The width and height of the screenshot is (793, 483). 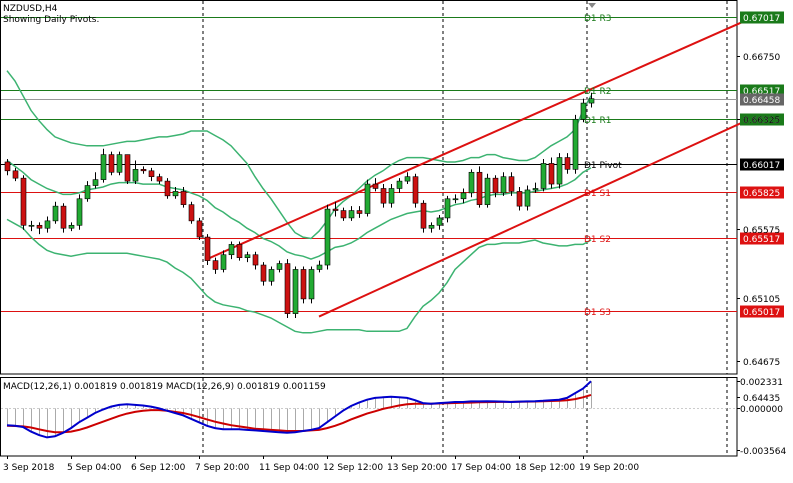 I want to click on pivot-label-d1-r3: D1 R3, so click(x=598, y=19).